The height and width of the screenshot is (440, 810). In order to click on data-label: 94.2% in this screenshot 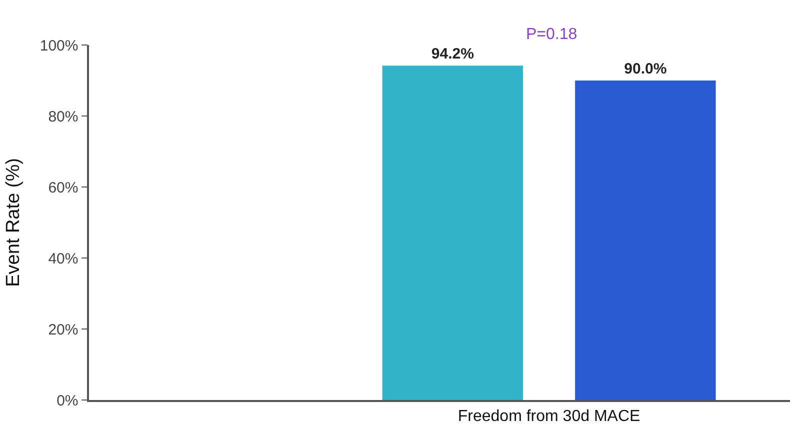, I will do `click(452, 54)`.